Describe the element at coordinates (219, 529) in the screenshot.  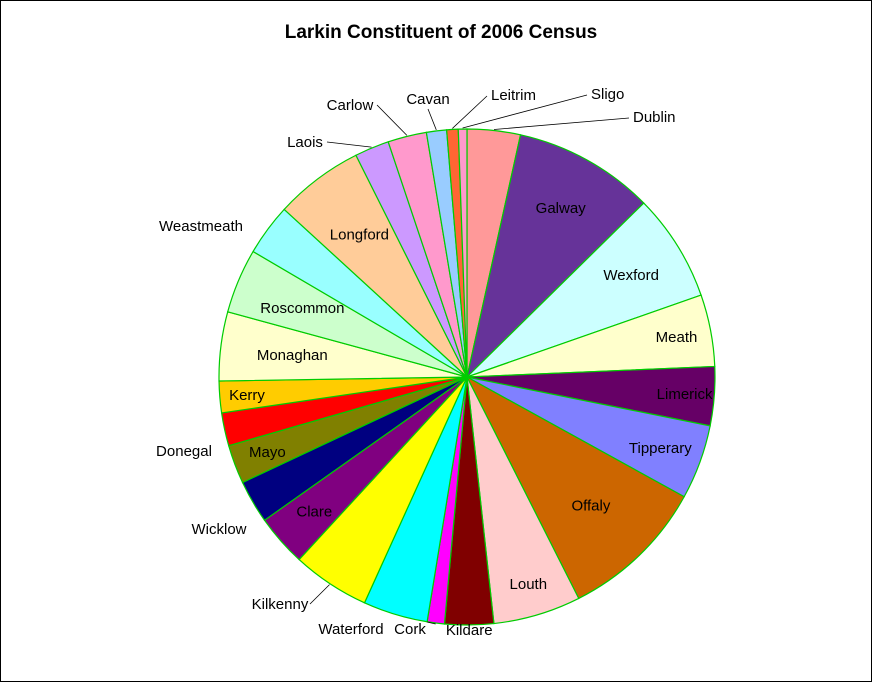
I see `slice-label-wicklow: Wicklow` at that location.